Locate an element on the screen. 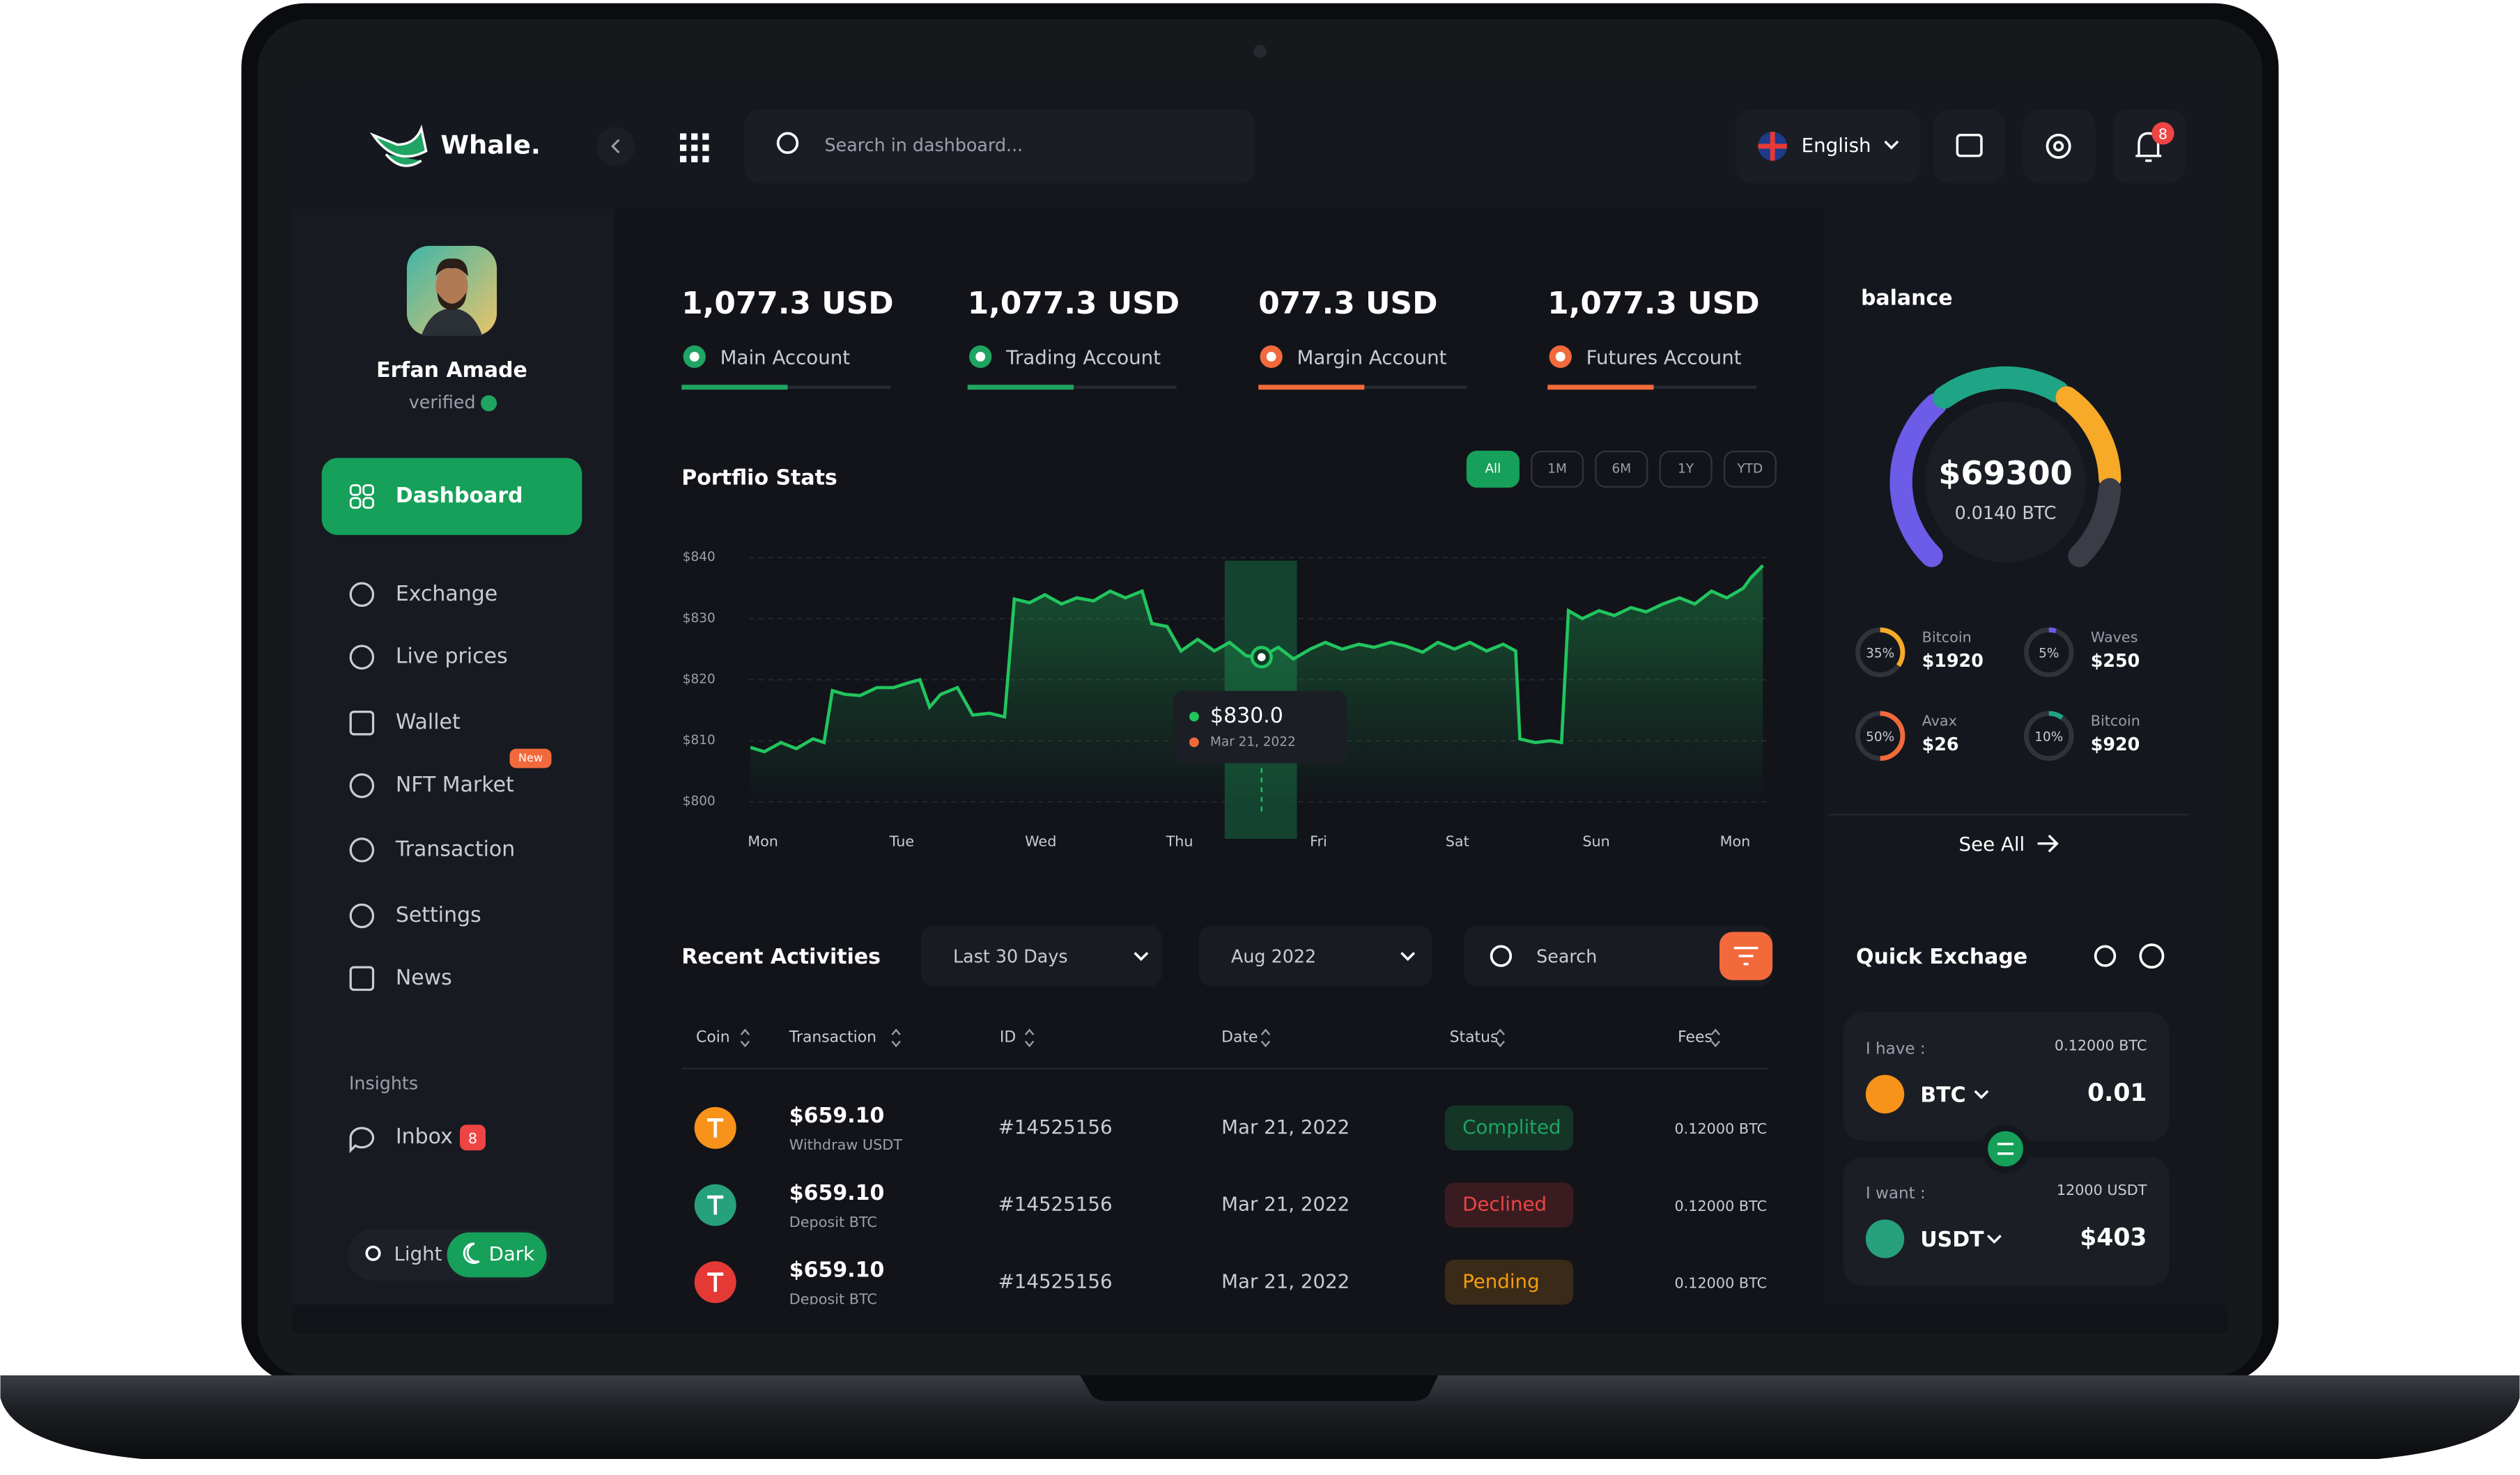 The width and height of the screenshot is (2520, 1475). row-type: Withdraw USDT is located at coordinates (845, 1144).